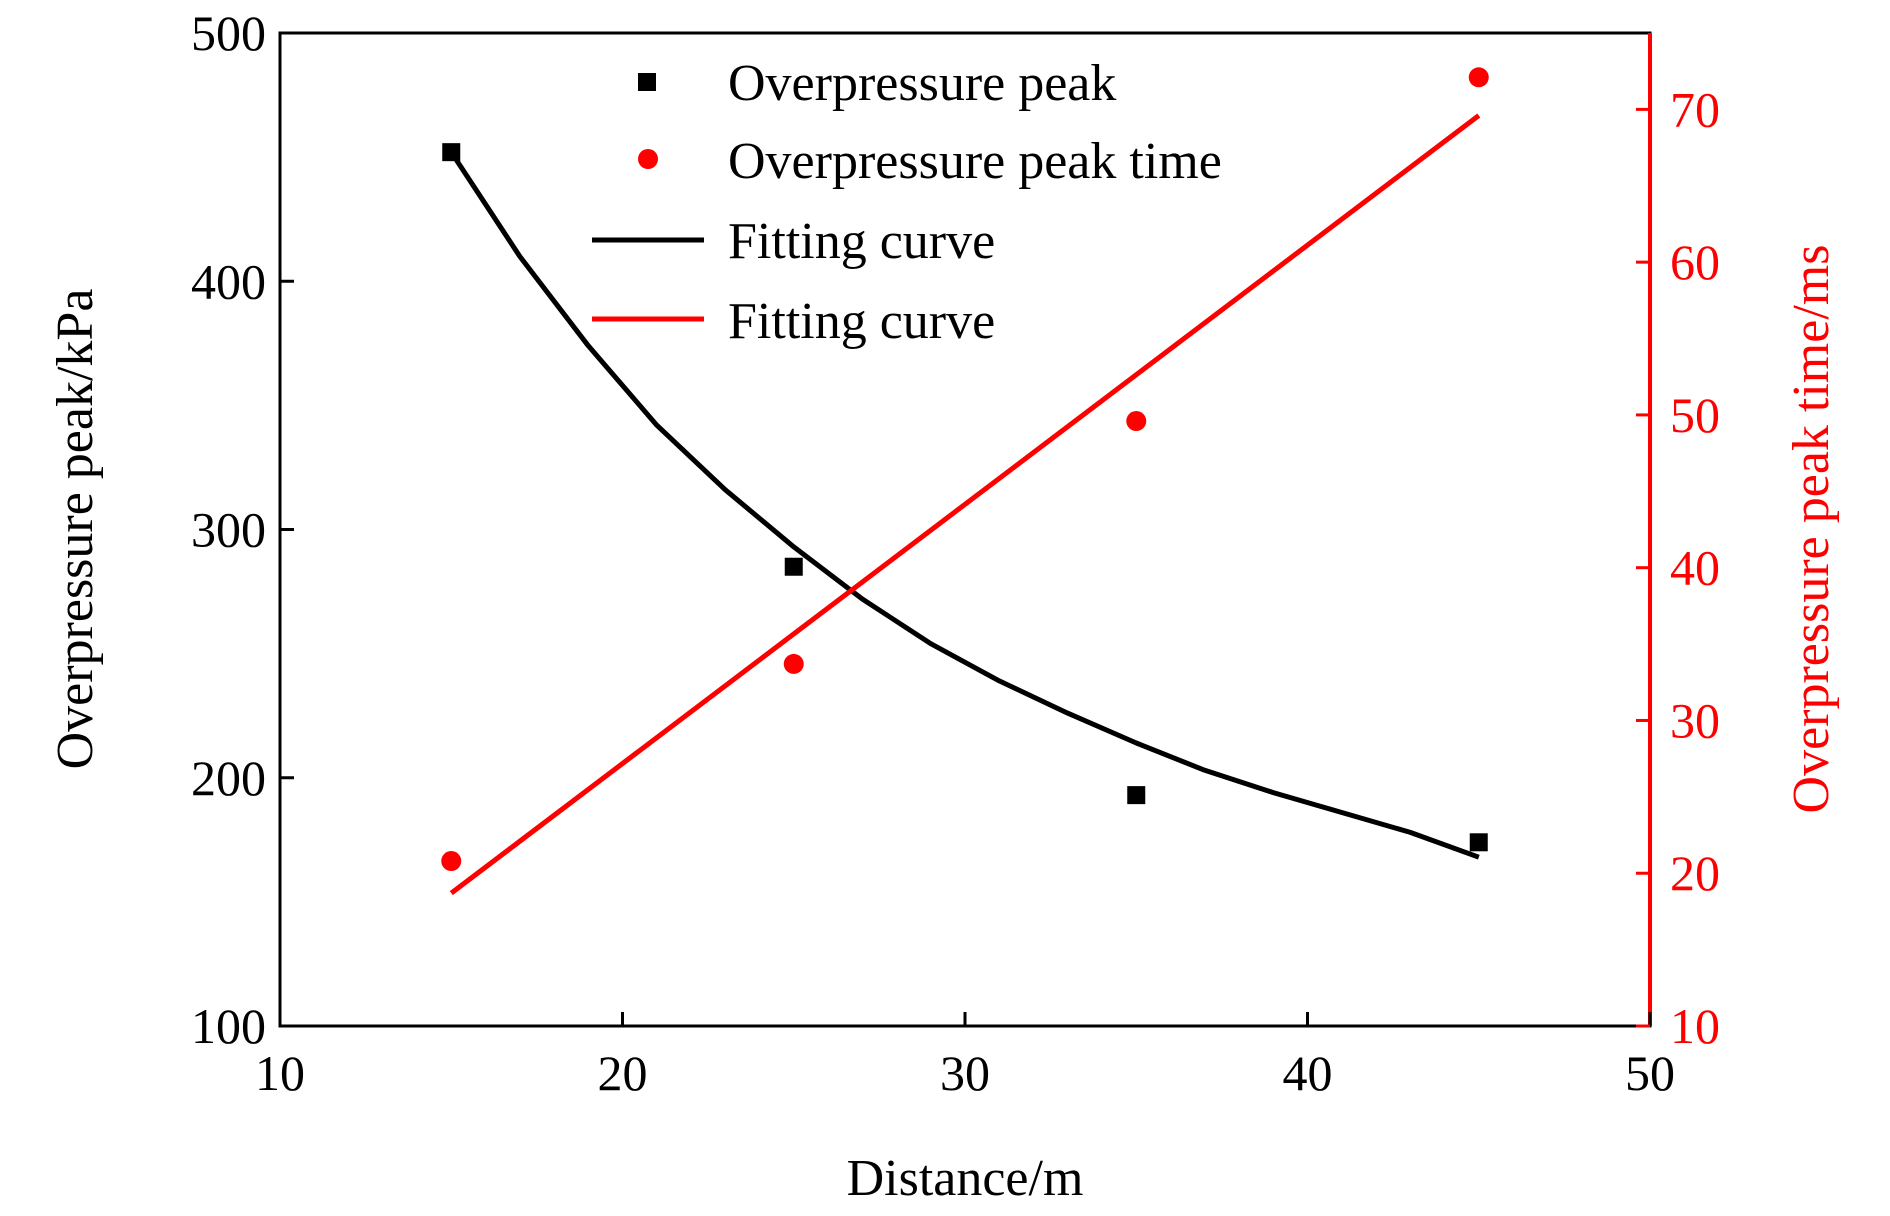  Describe the element at coordinates (623, 1073) in the screenshot. I see `x-tick-label: 20` at that location.